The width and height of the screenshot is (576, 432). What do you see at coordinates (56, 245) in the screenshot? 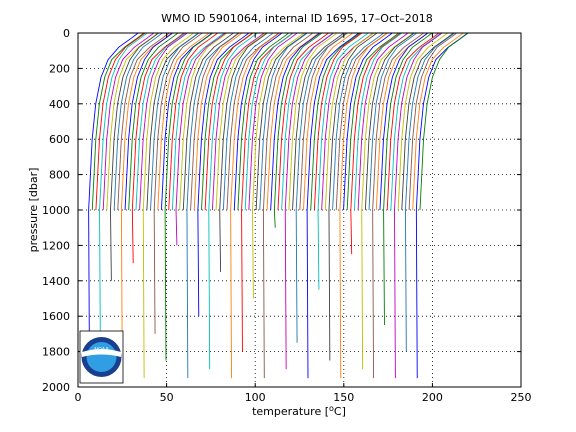
I see `y-tick-label: 1200` at bounding box center [56, 245].